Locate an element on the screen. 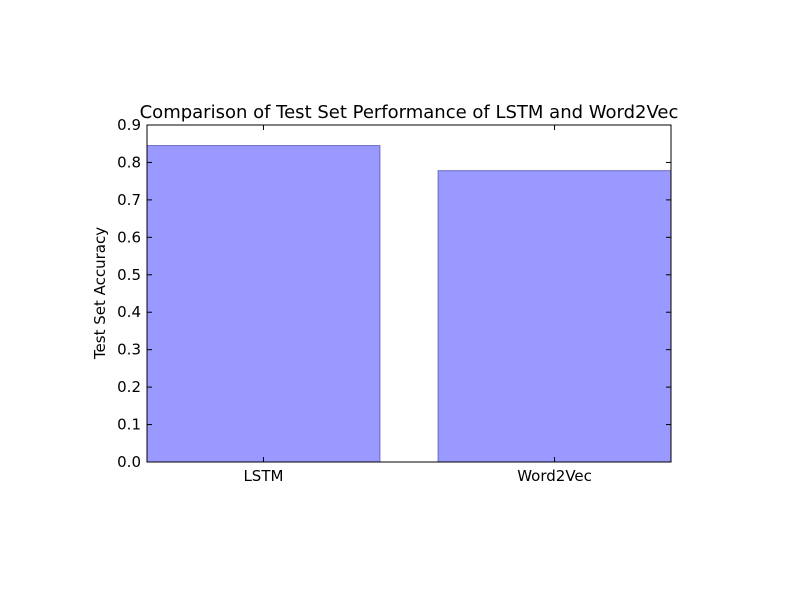  y-tick-label: 0.9 is located at coordinates (129, 125).